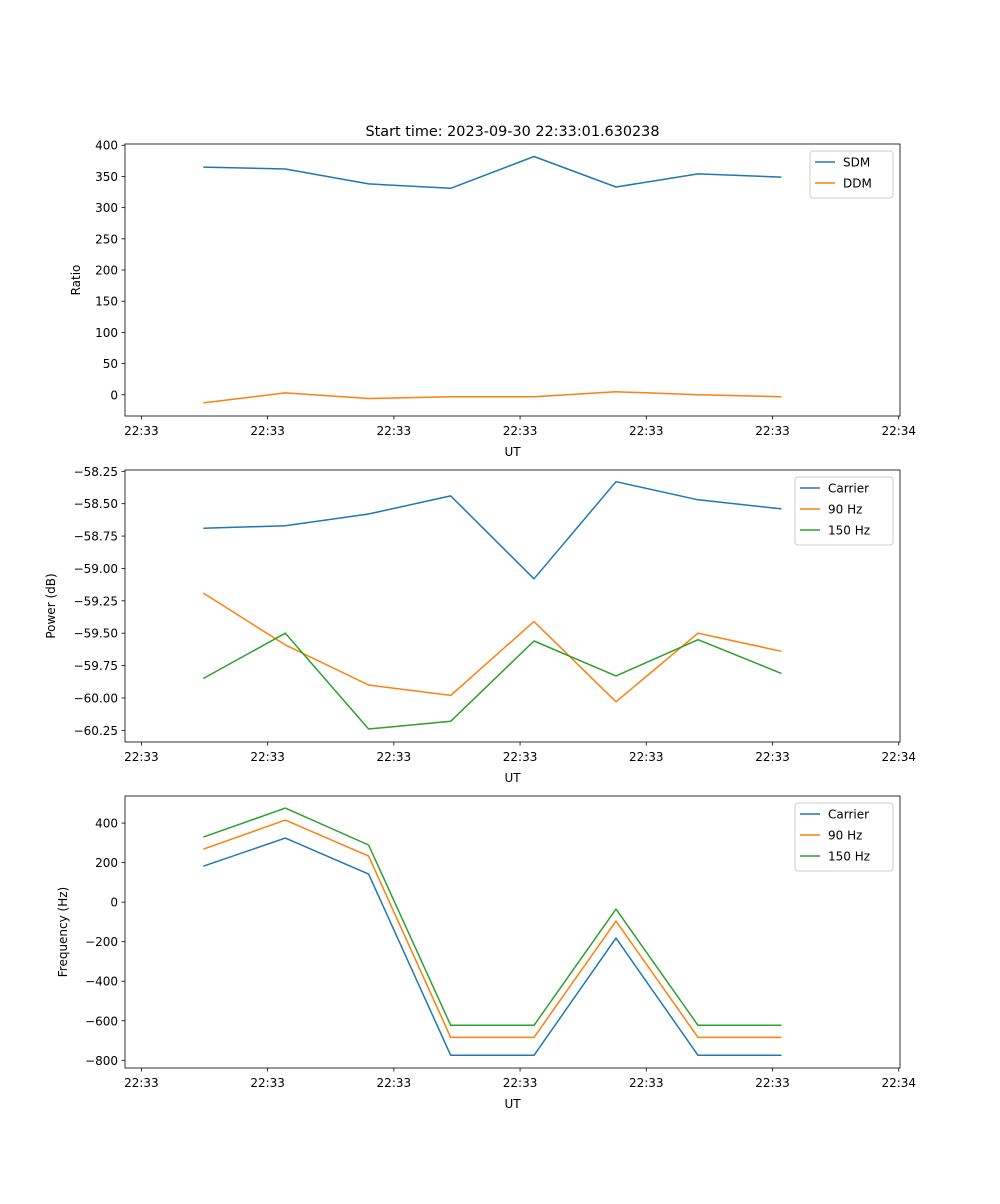 This screenshot has width=1000, height=1204. I want to click on y-tick-label: −58.50, so click(96, 504).